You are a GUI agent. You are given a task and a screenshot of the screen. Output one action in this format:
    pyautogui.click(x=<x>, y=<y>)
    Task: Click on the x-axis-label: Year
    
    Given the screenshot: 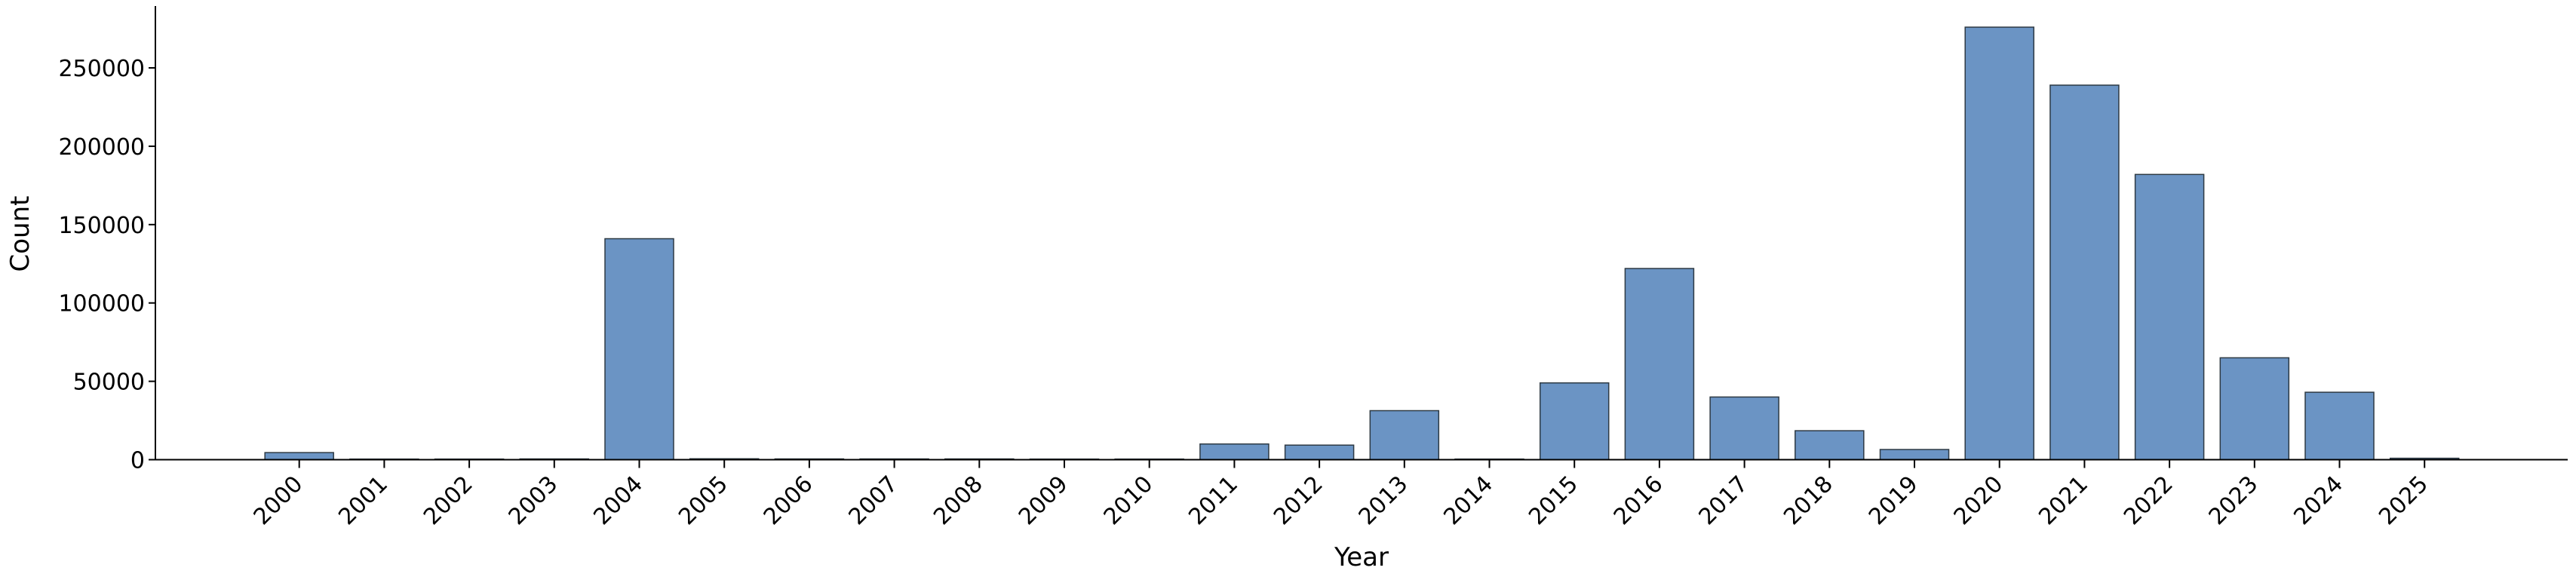 What is the action you would take?
    pyautogui.click(x=1361, y=557)
    